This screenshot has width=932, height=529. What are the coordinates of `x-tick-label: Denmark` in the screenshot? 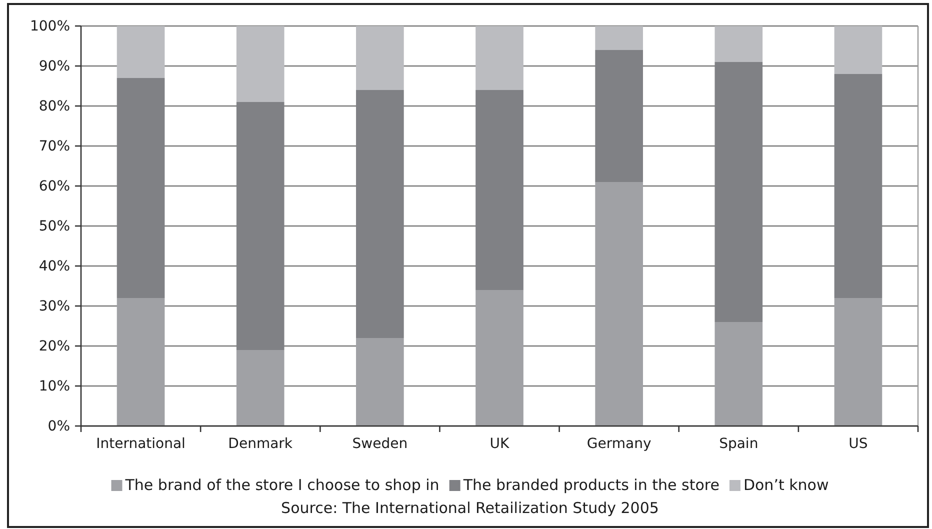 It's located at (261, 444).